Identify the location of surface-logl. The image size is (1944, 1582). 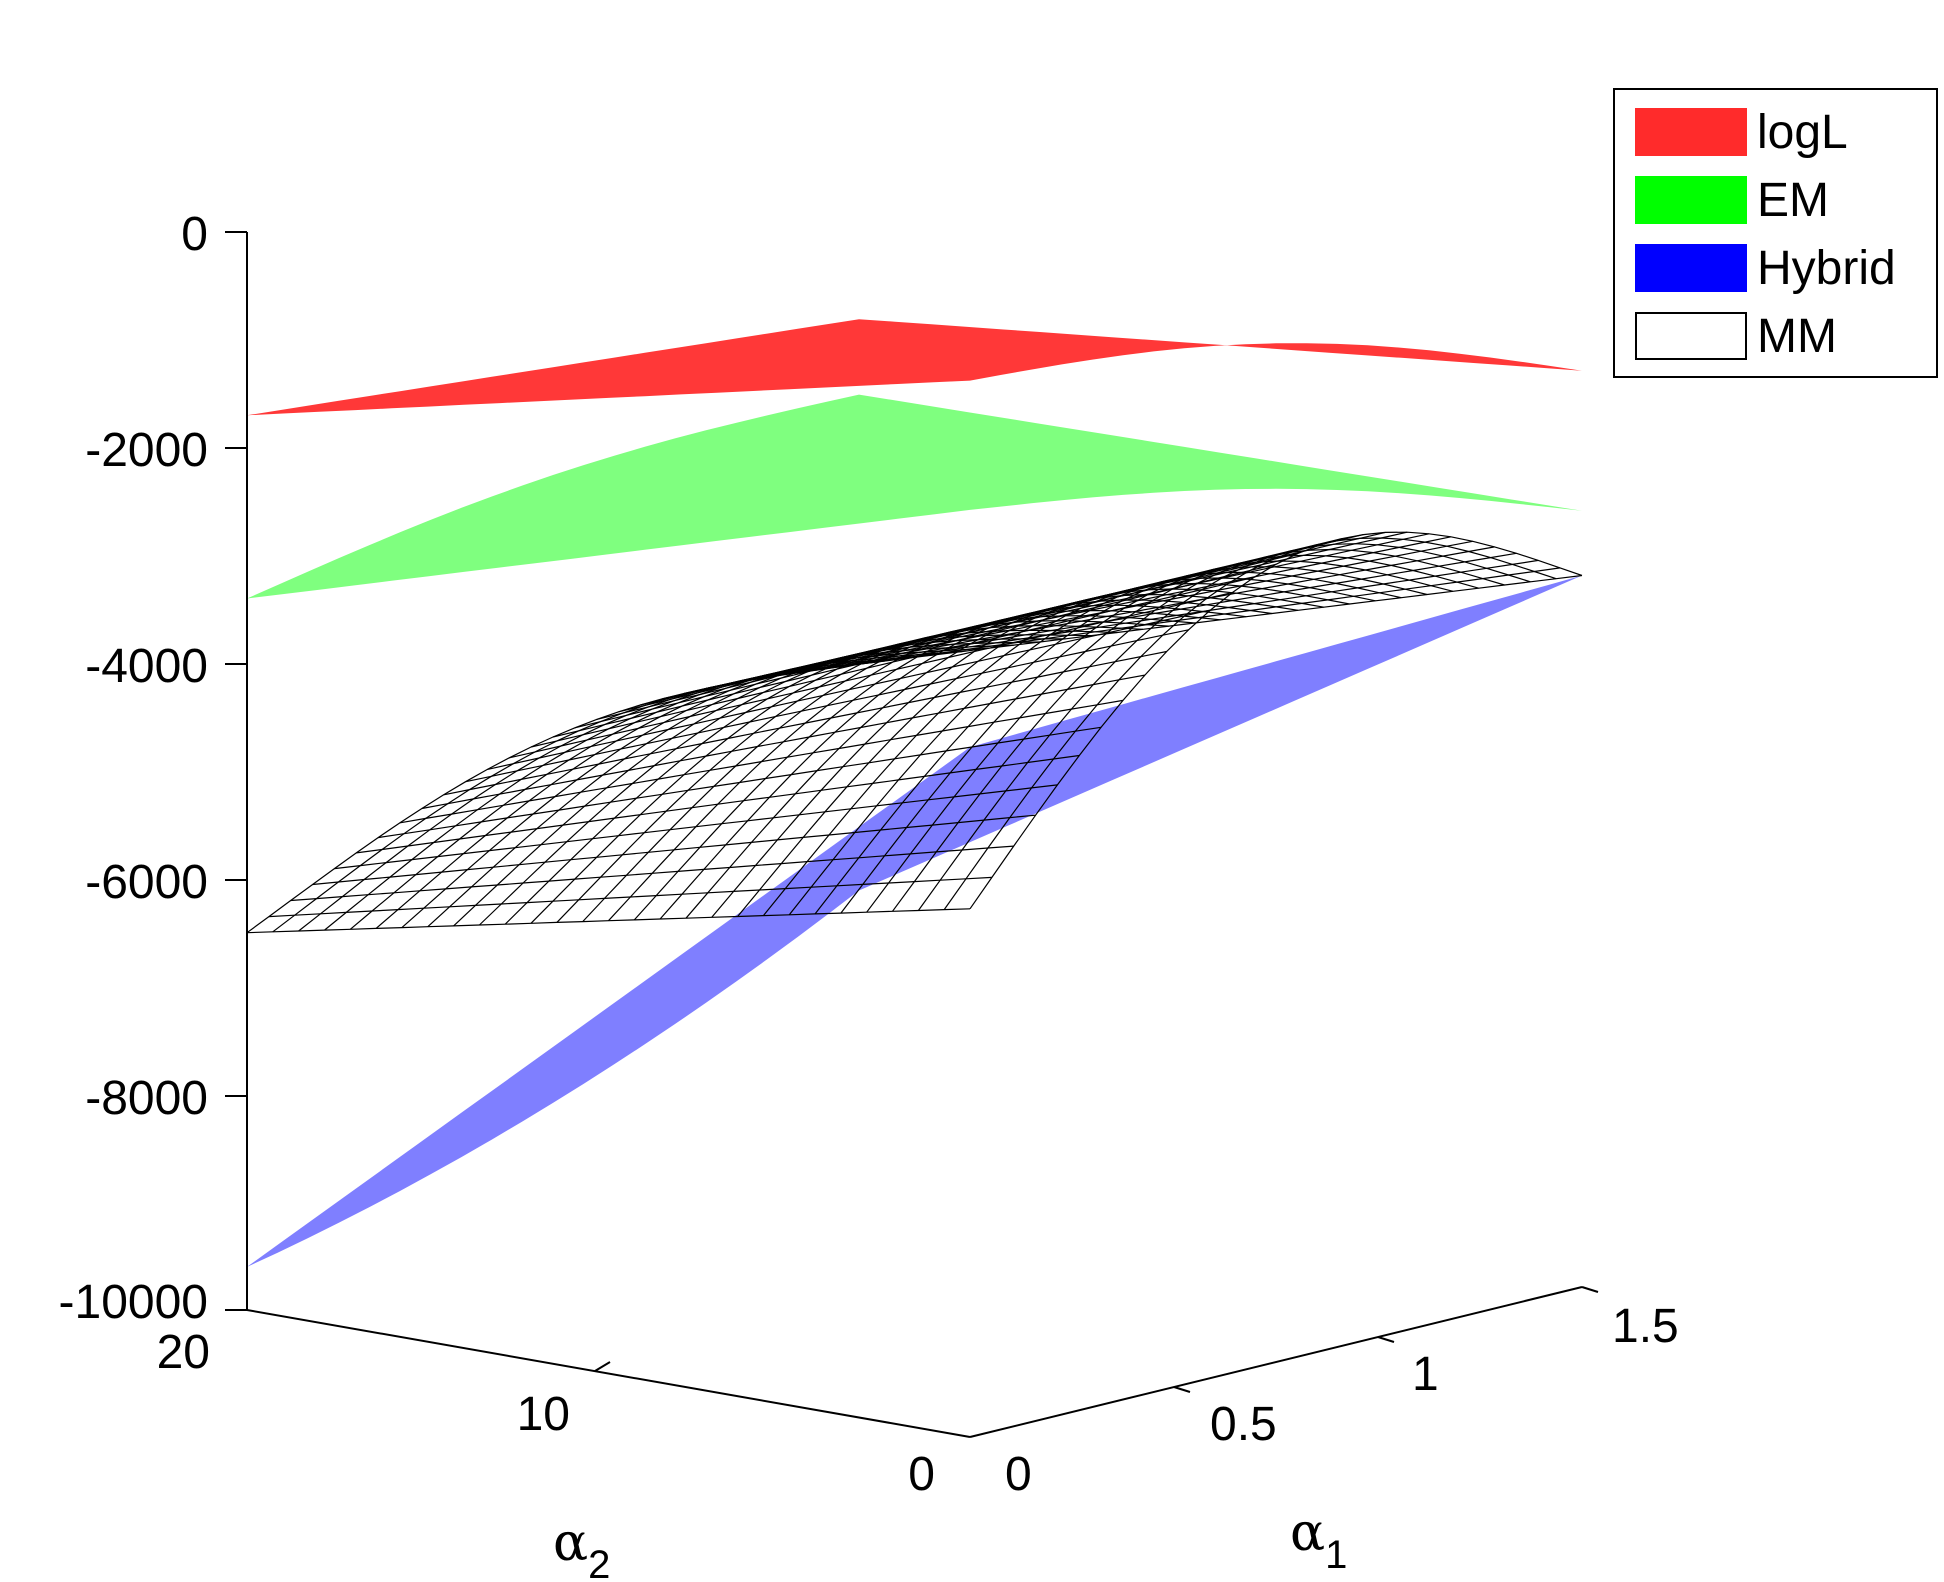
(914, 367).